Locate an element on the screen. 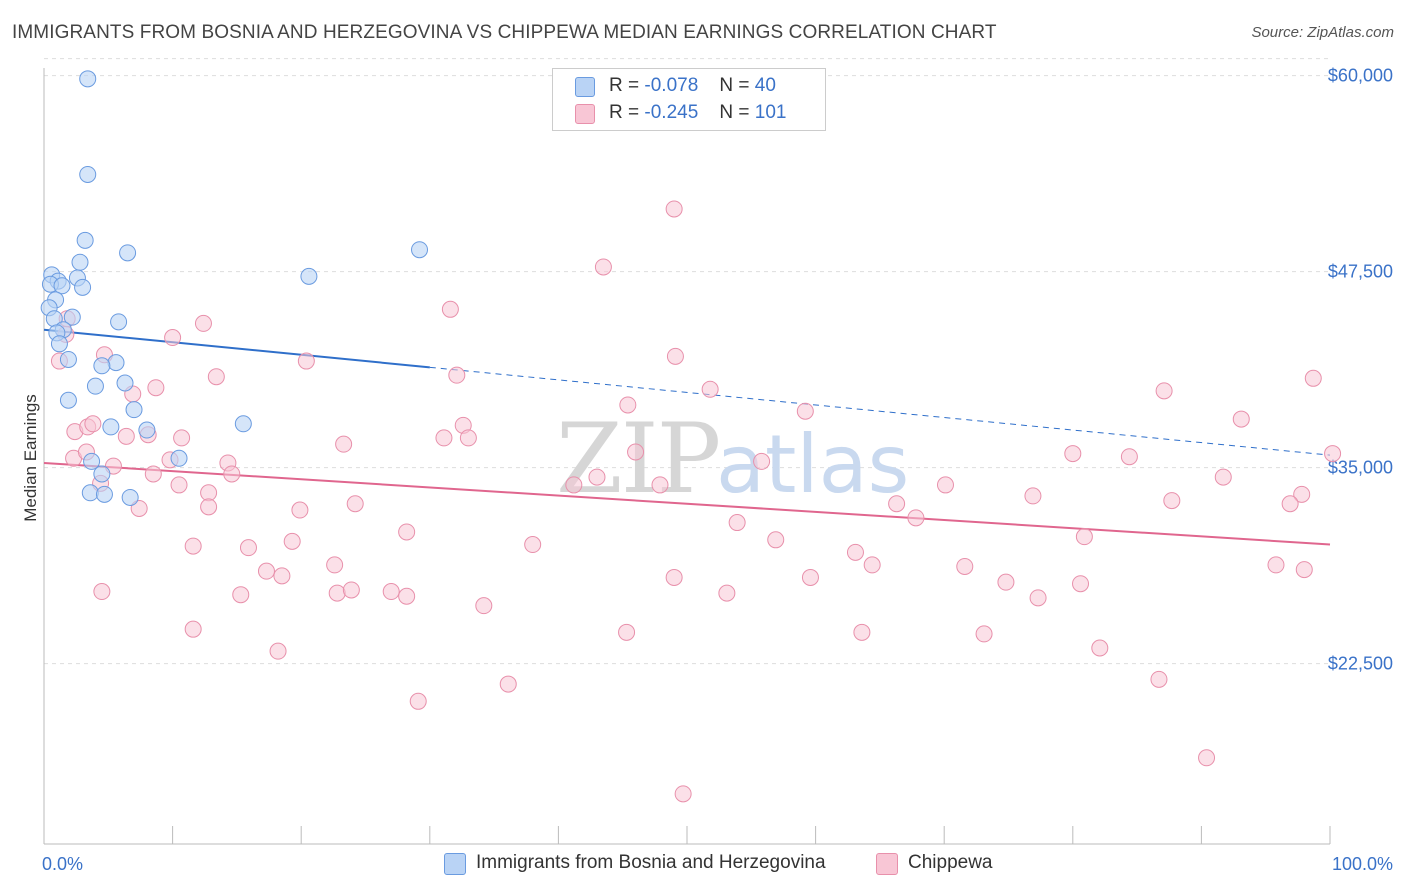 This screenshot has height=892, width=1406. bosnia-trend-line is located at coordinates (236, 348).